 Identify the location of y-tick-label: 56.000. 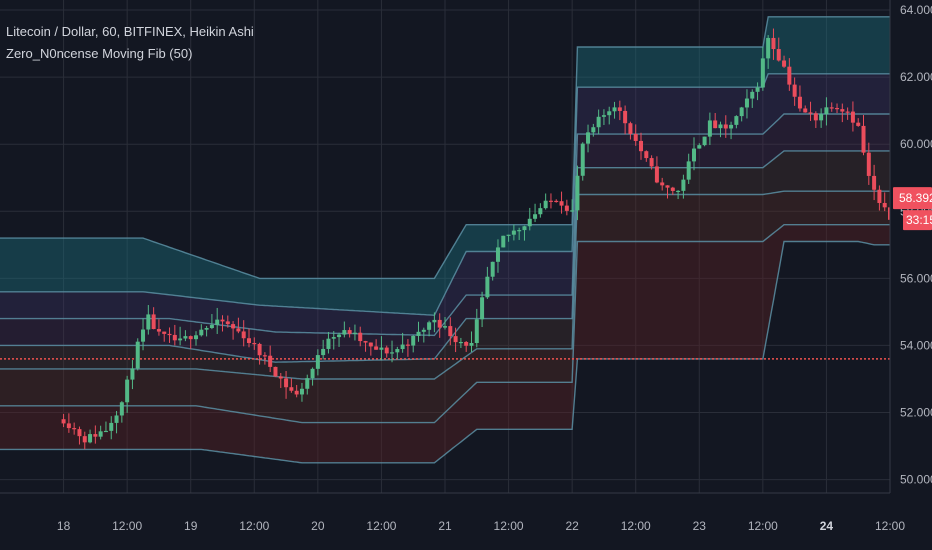
(916, 278).